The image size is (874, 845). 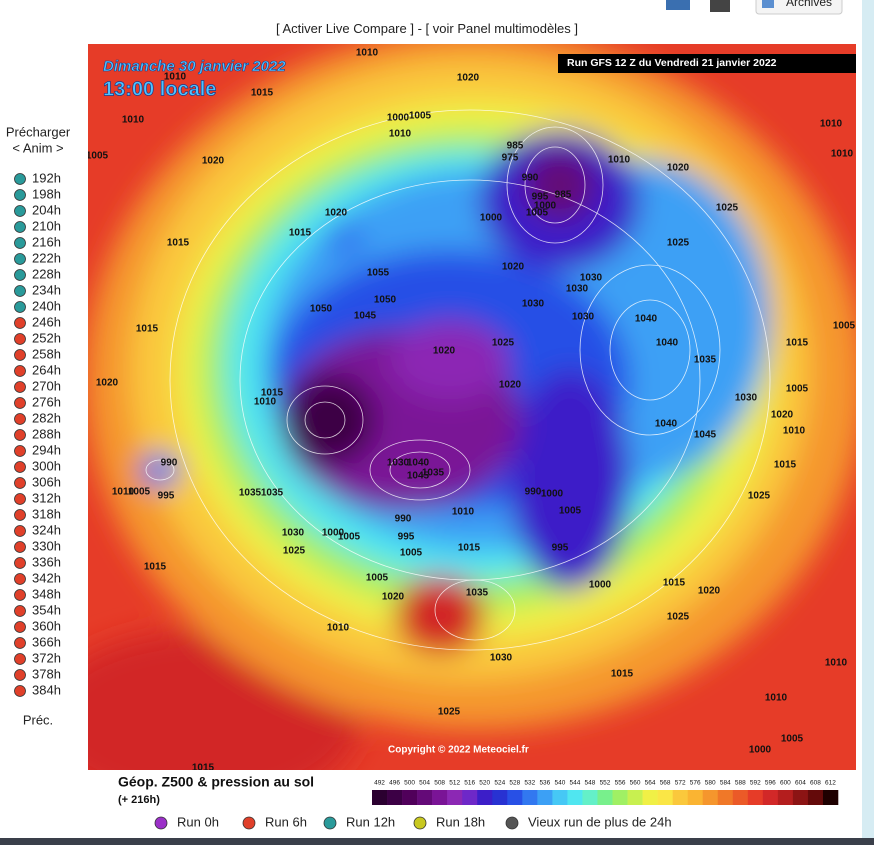 What do you see at coordinates (46, 209) in the screenshot?
I see `hour-link: 204h` at bounding box center [46, 209].